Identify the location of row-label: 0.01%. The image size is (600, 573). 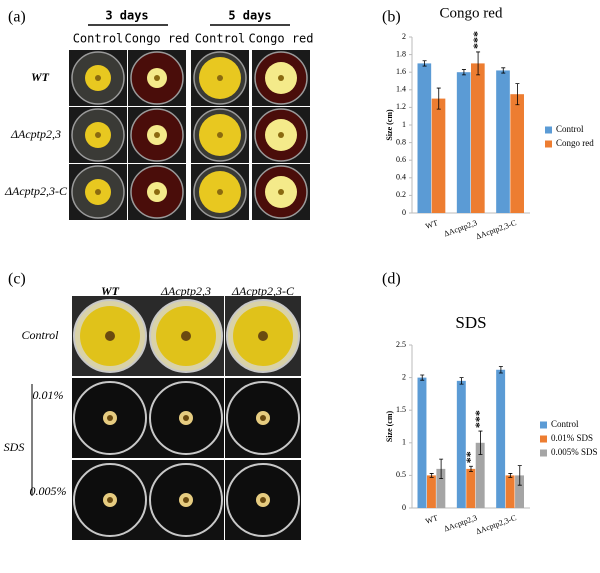
(48, 395).